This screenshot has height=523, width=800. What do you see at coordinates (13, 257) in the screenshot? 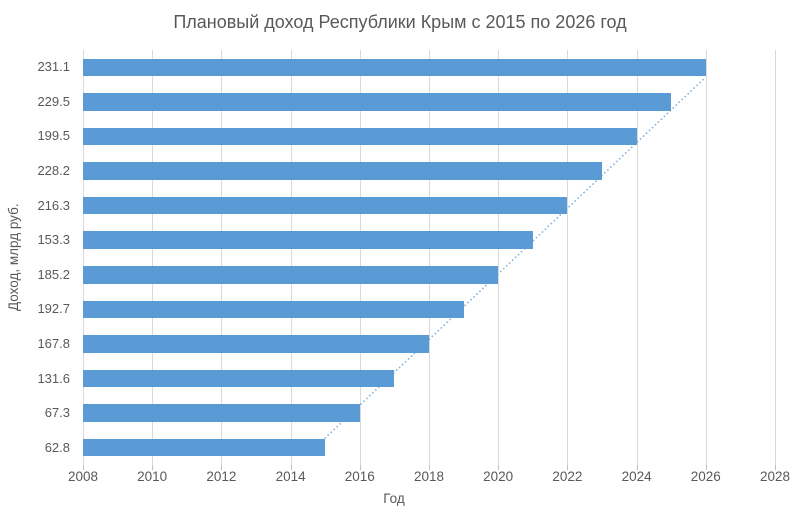
I see `y-axis-title: Доход, млрд руб.` at bounding box center [13, 257].